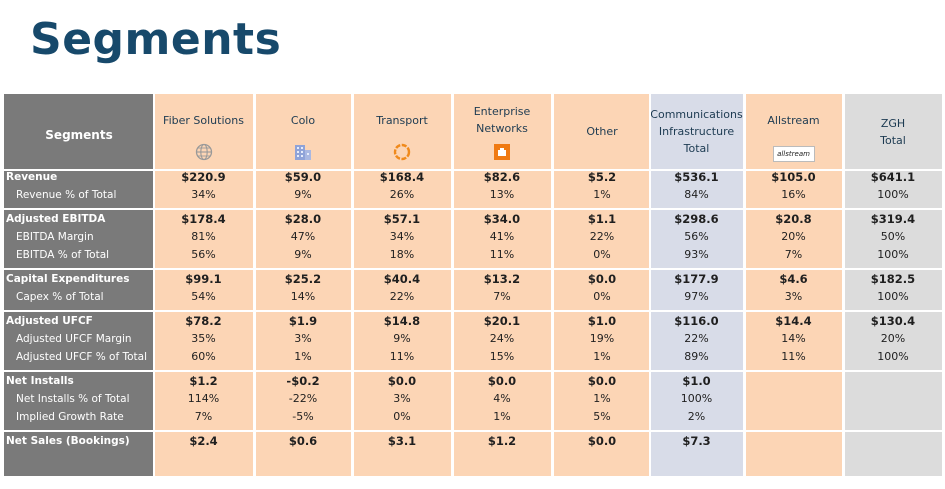 This screenshot has width=945, height=489. Describe the element at coordinates (502, 236) in the screenshot. I see `table-cell: 41%` at that location.